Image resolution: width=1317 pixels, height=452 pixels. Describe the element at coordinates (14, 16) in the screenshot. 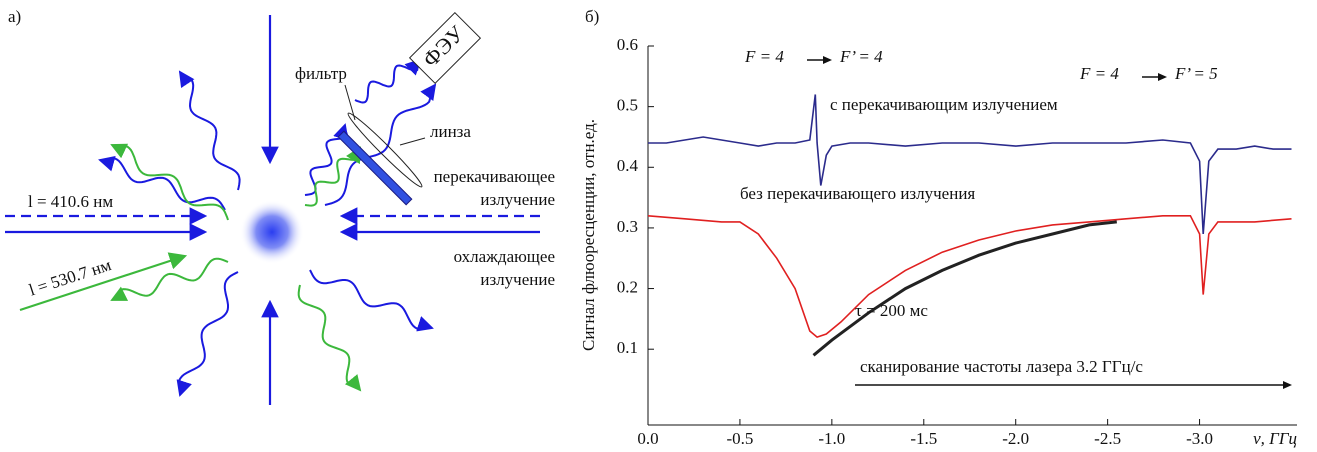

I see `panel-label: а)` at that location.